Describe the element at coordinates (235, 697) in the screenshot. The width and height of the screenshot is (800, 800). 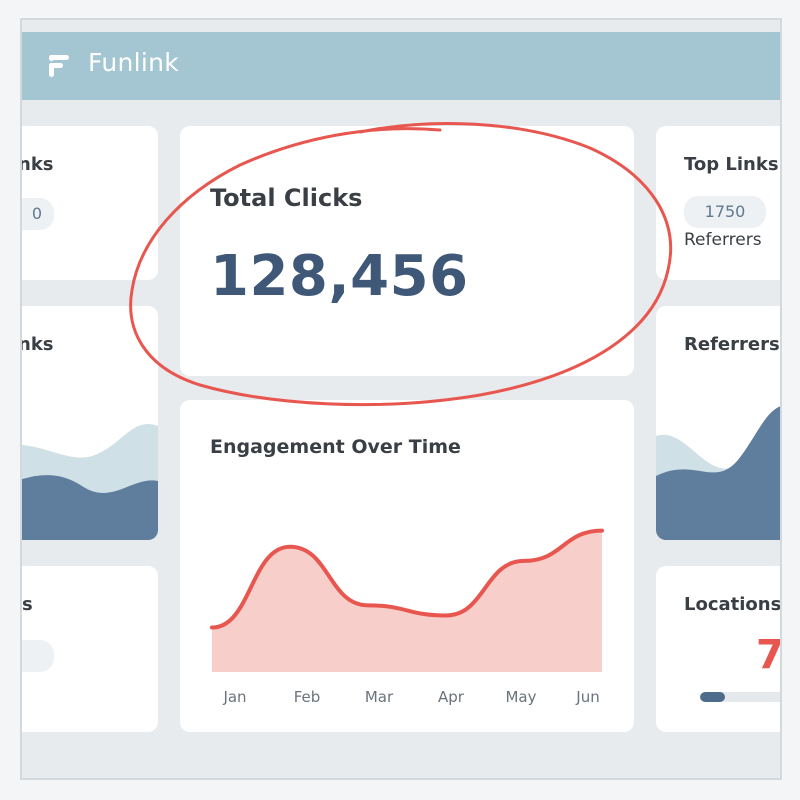
I see `x-tick-label: Jan` at that location.